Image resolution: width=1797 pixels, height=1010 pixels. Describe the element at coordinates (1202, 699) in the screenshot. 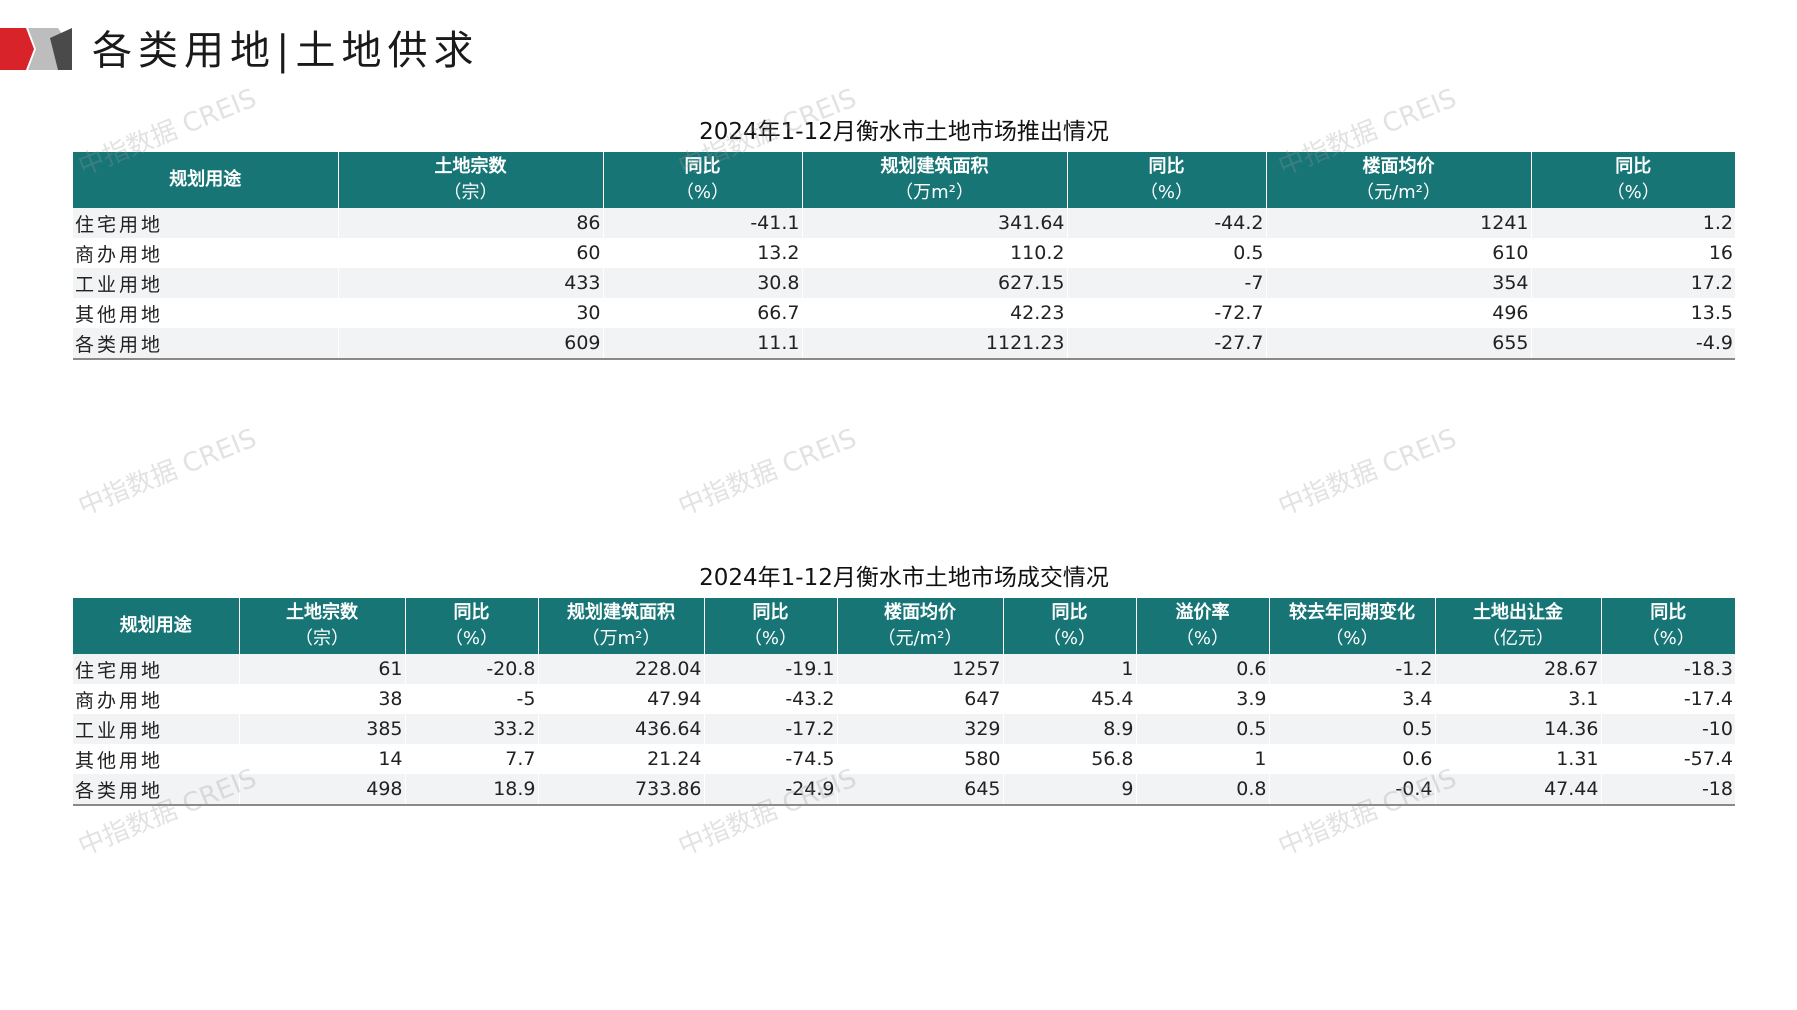

I see `table-cell: 3.9` at that location.